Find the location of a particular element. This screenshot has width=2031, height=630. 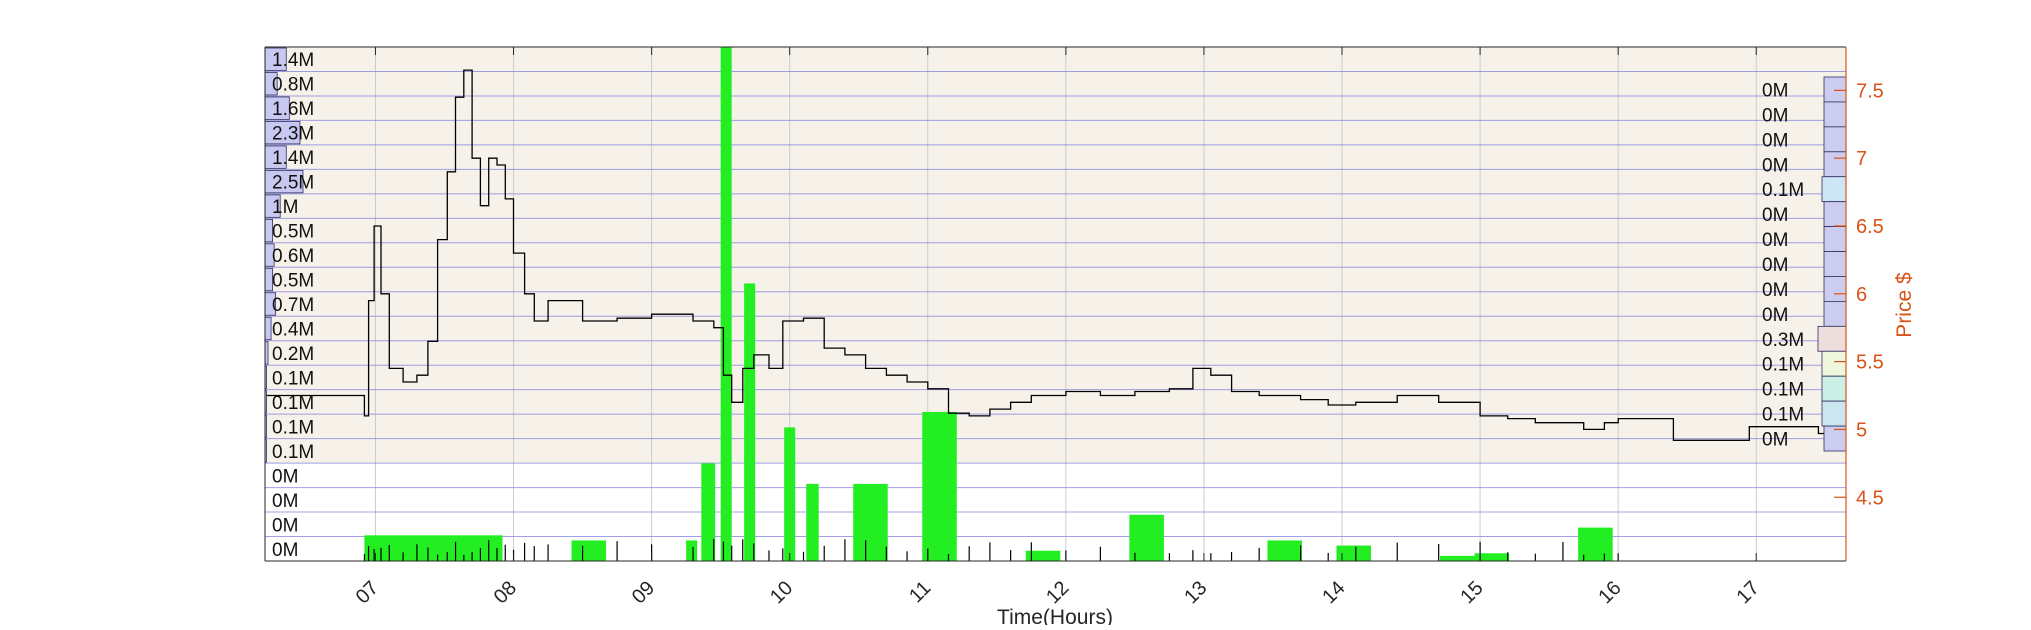

left-profile-label: 0.7M is located at coordinates (293, 305).